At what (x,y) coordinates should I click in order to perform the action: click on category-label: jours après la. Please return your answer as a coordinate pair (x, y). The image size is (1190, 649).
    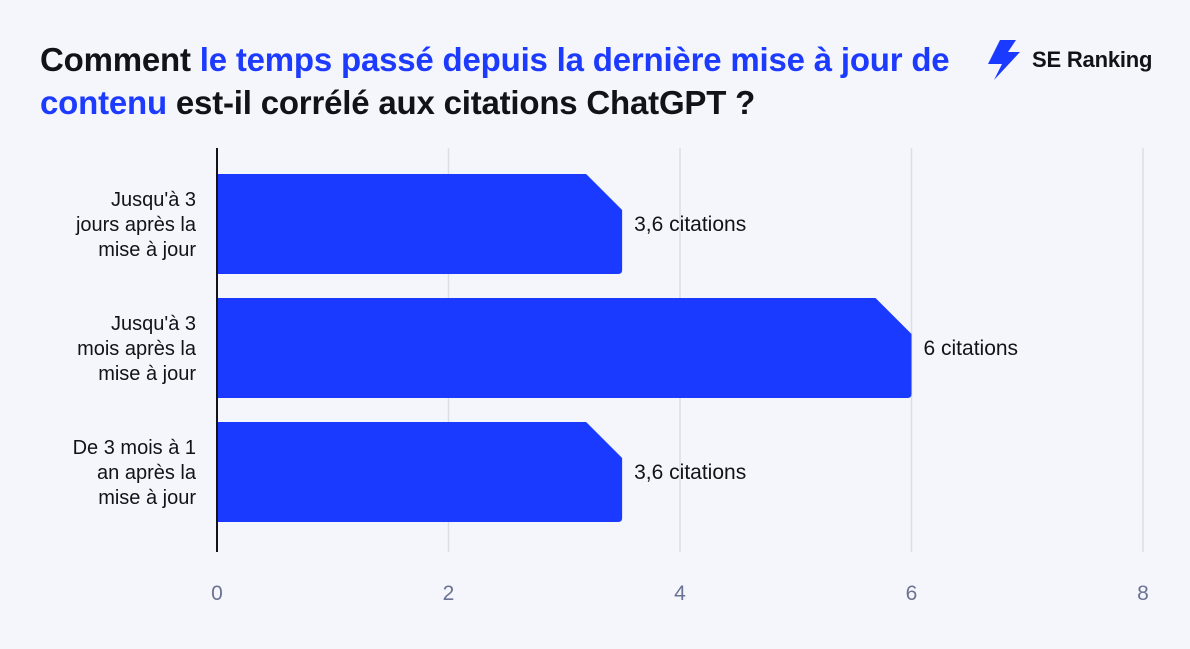
    Looking at the image, I should click on (136, 225).